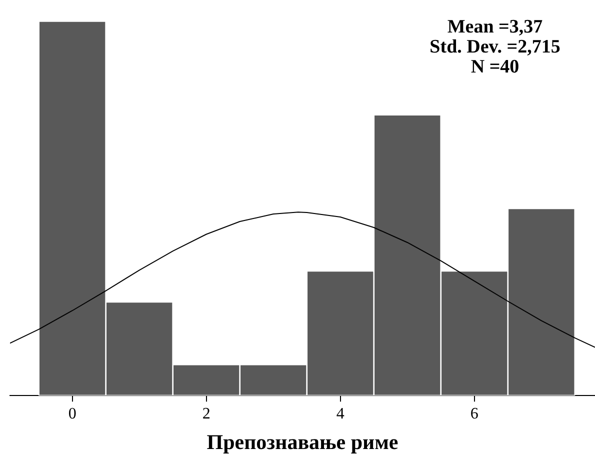 The width and height of the screenshot is (595, 464). I want to click on x-axis-title: Препознавање риме, so click(302, 442).